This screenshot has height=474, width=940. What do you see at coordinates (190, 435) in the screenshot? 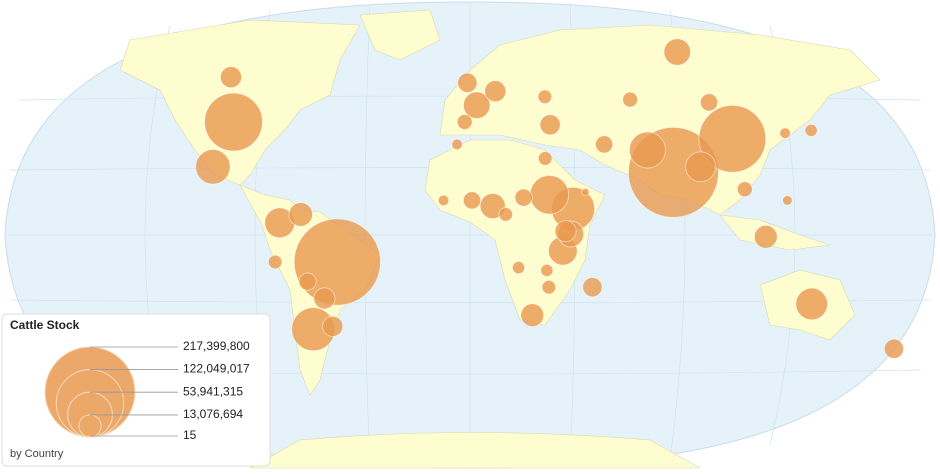
I see `legend-label: 15` at bounding box center [190, 435].